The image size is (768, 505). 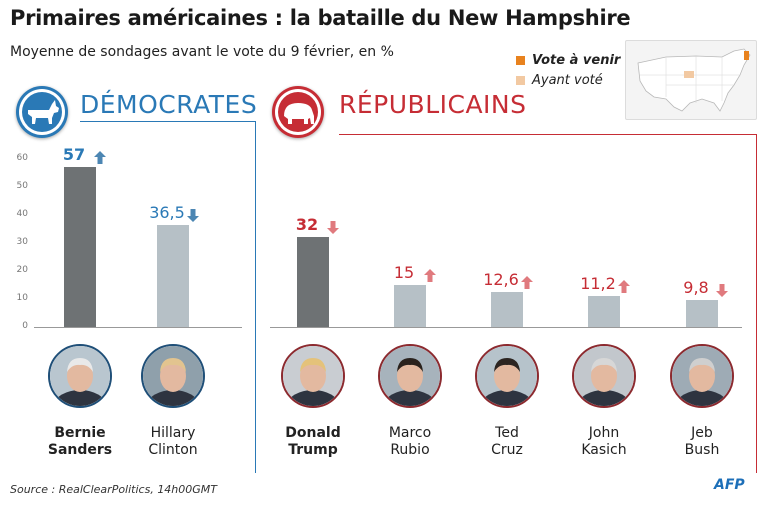 I want to click on candidate-name-line: Kasich, so click(x=604, y=450).